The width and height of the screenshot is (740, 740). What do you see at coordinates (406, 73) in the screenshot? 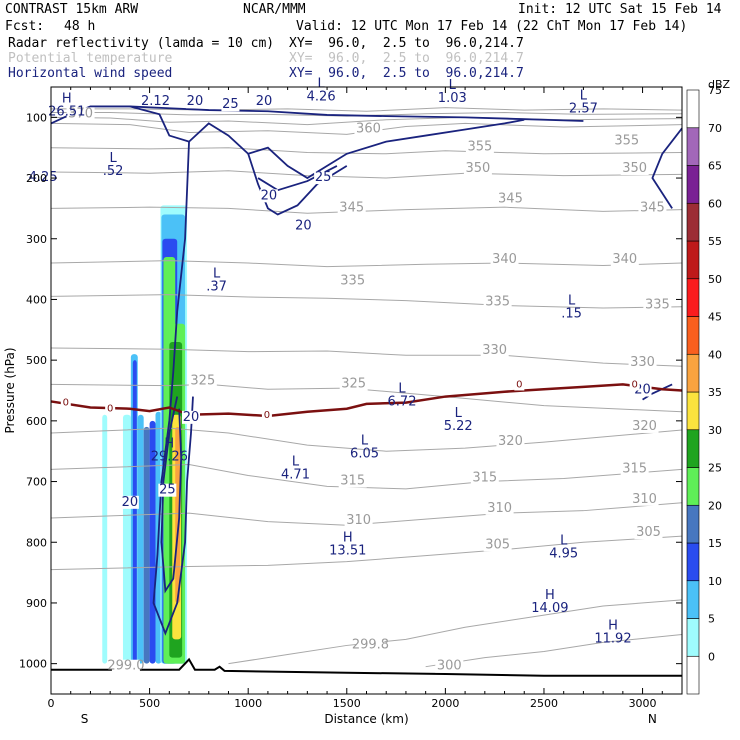
I see `field-wind-xy: XY= 96.0, 2.5 to 96.0,214.7` at bounding box center [406, 73].